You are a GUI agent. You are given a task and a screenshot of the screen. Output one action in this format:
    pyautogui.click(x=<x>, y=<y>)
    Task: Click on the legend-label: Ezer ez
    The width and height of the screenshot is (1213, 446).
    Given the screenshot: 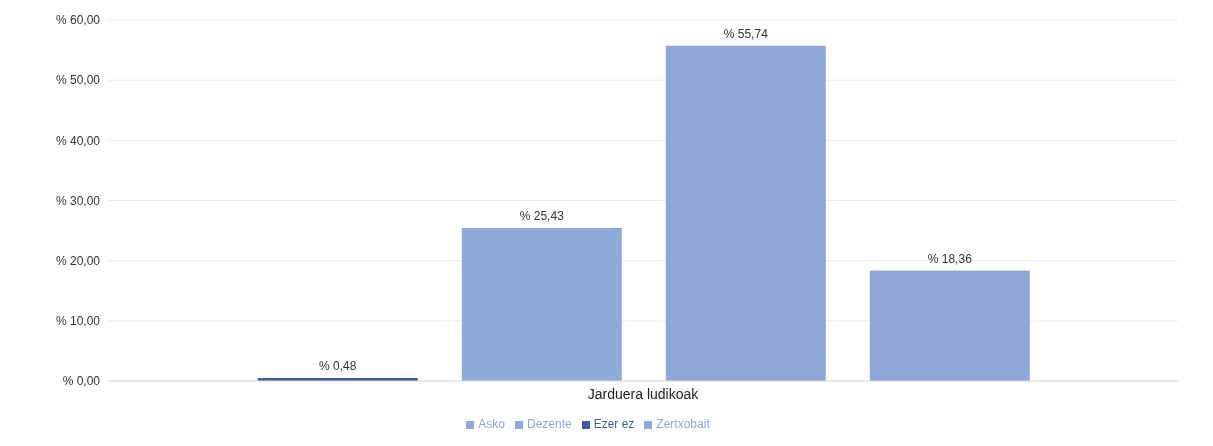 What is the action you would take?
    pyautogui.click(x=614, y=424)
    